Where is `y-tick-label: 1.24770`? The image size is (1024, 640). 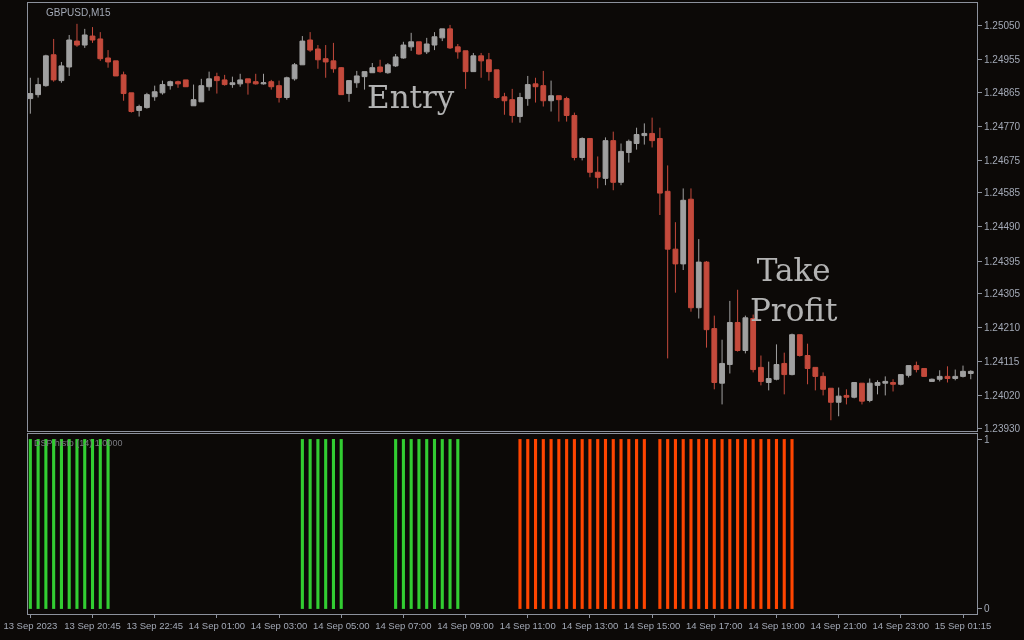 y-tick-label: 1.24770 is located at coordinates (1002, 126).